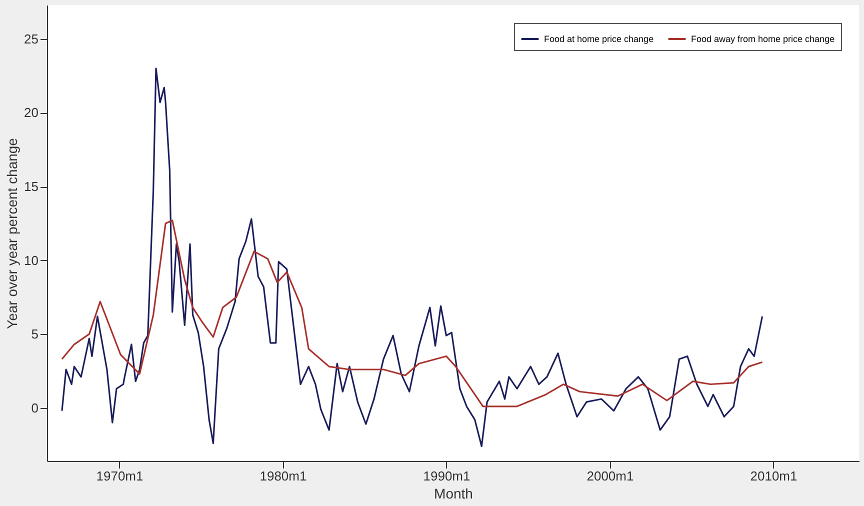  Describe the element at coordinates (283, 476) in the screenshot. I see `x-tick-label: 1980m1` at that location.